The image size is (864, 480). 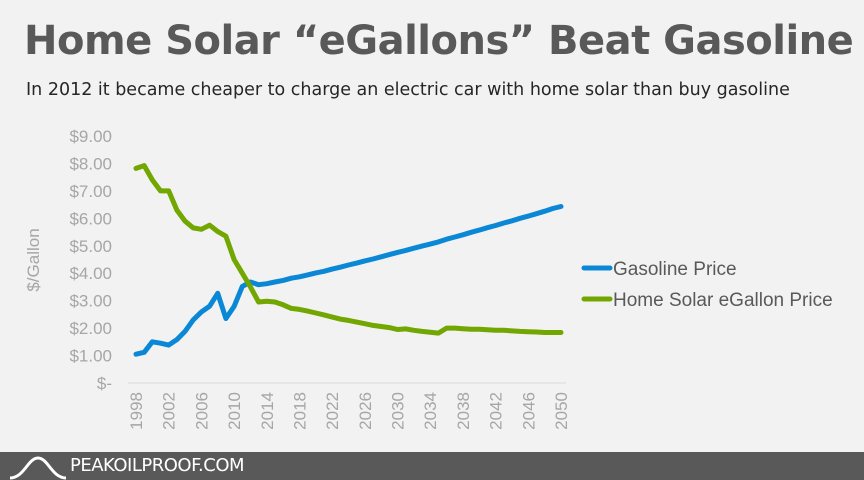 What do you see at coordinates (675, 269) in the screenshot?
I see `legend-label: Gasoline Price` at bounding box center [675, 269].